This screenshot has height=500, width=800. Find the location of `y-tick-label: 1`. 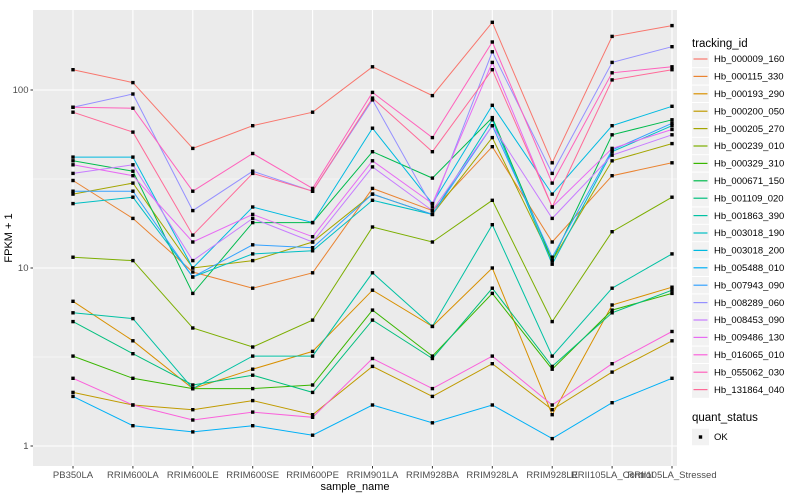

y-tick-label: 1 is located at coordinates (25, 446).